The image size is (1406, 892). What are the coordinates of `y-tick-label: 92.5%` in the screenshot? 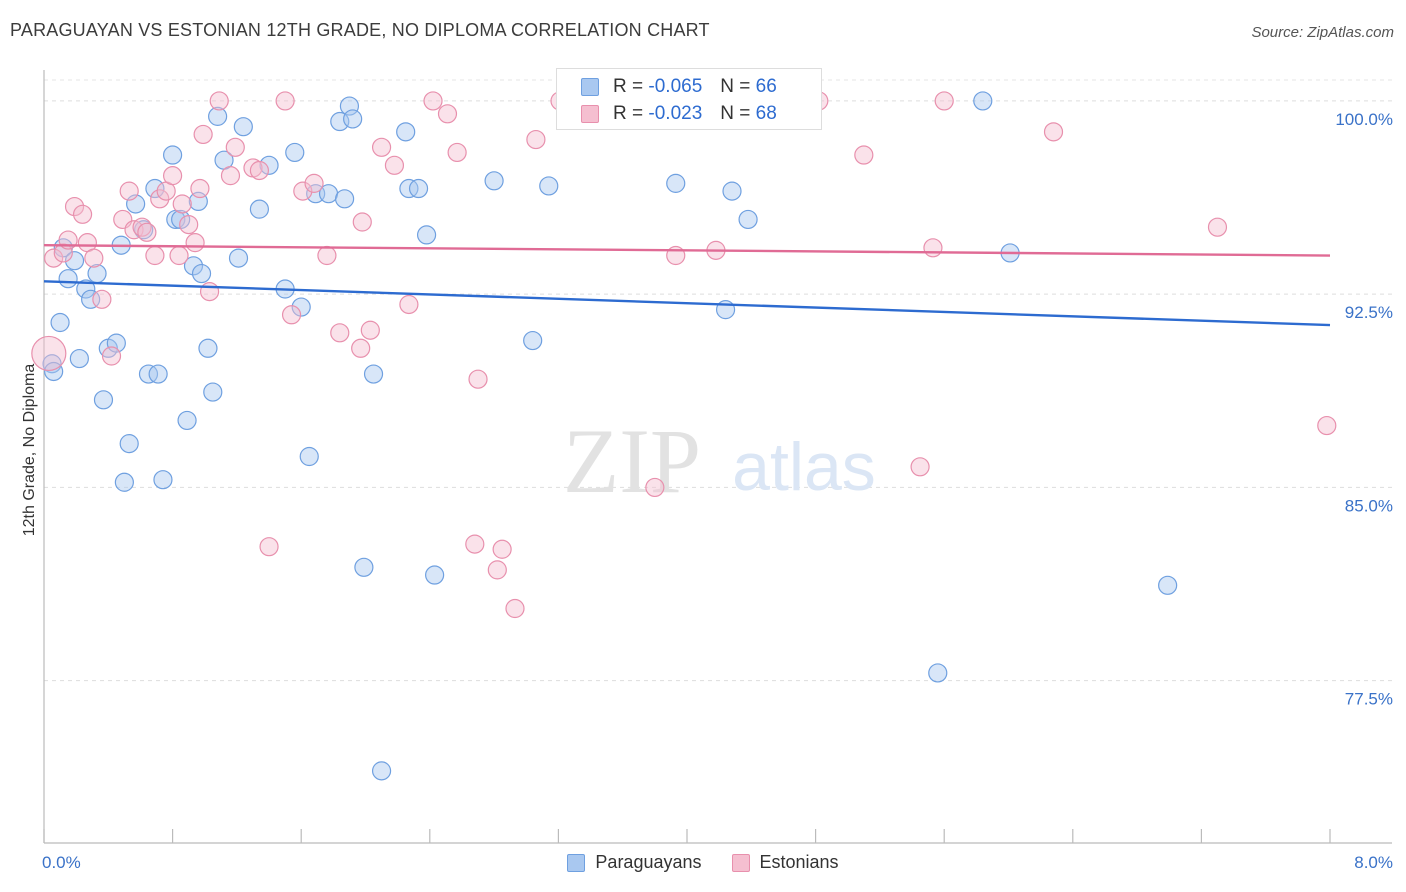 It's located at (1369, 312).